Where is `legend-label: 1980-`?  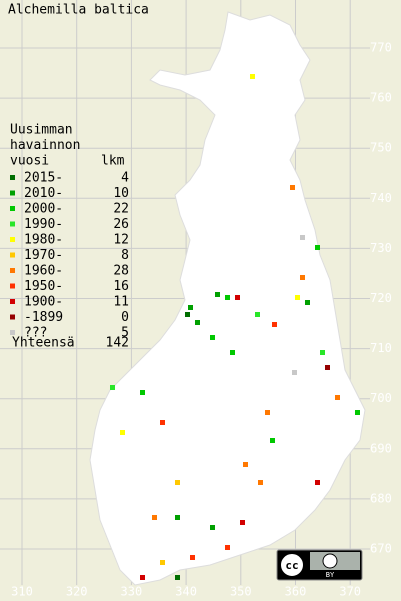
legend-label: 1980- is located at coordinates (43, 240).